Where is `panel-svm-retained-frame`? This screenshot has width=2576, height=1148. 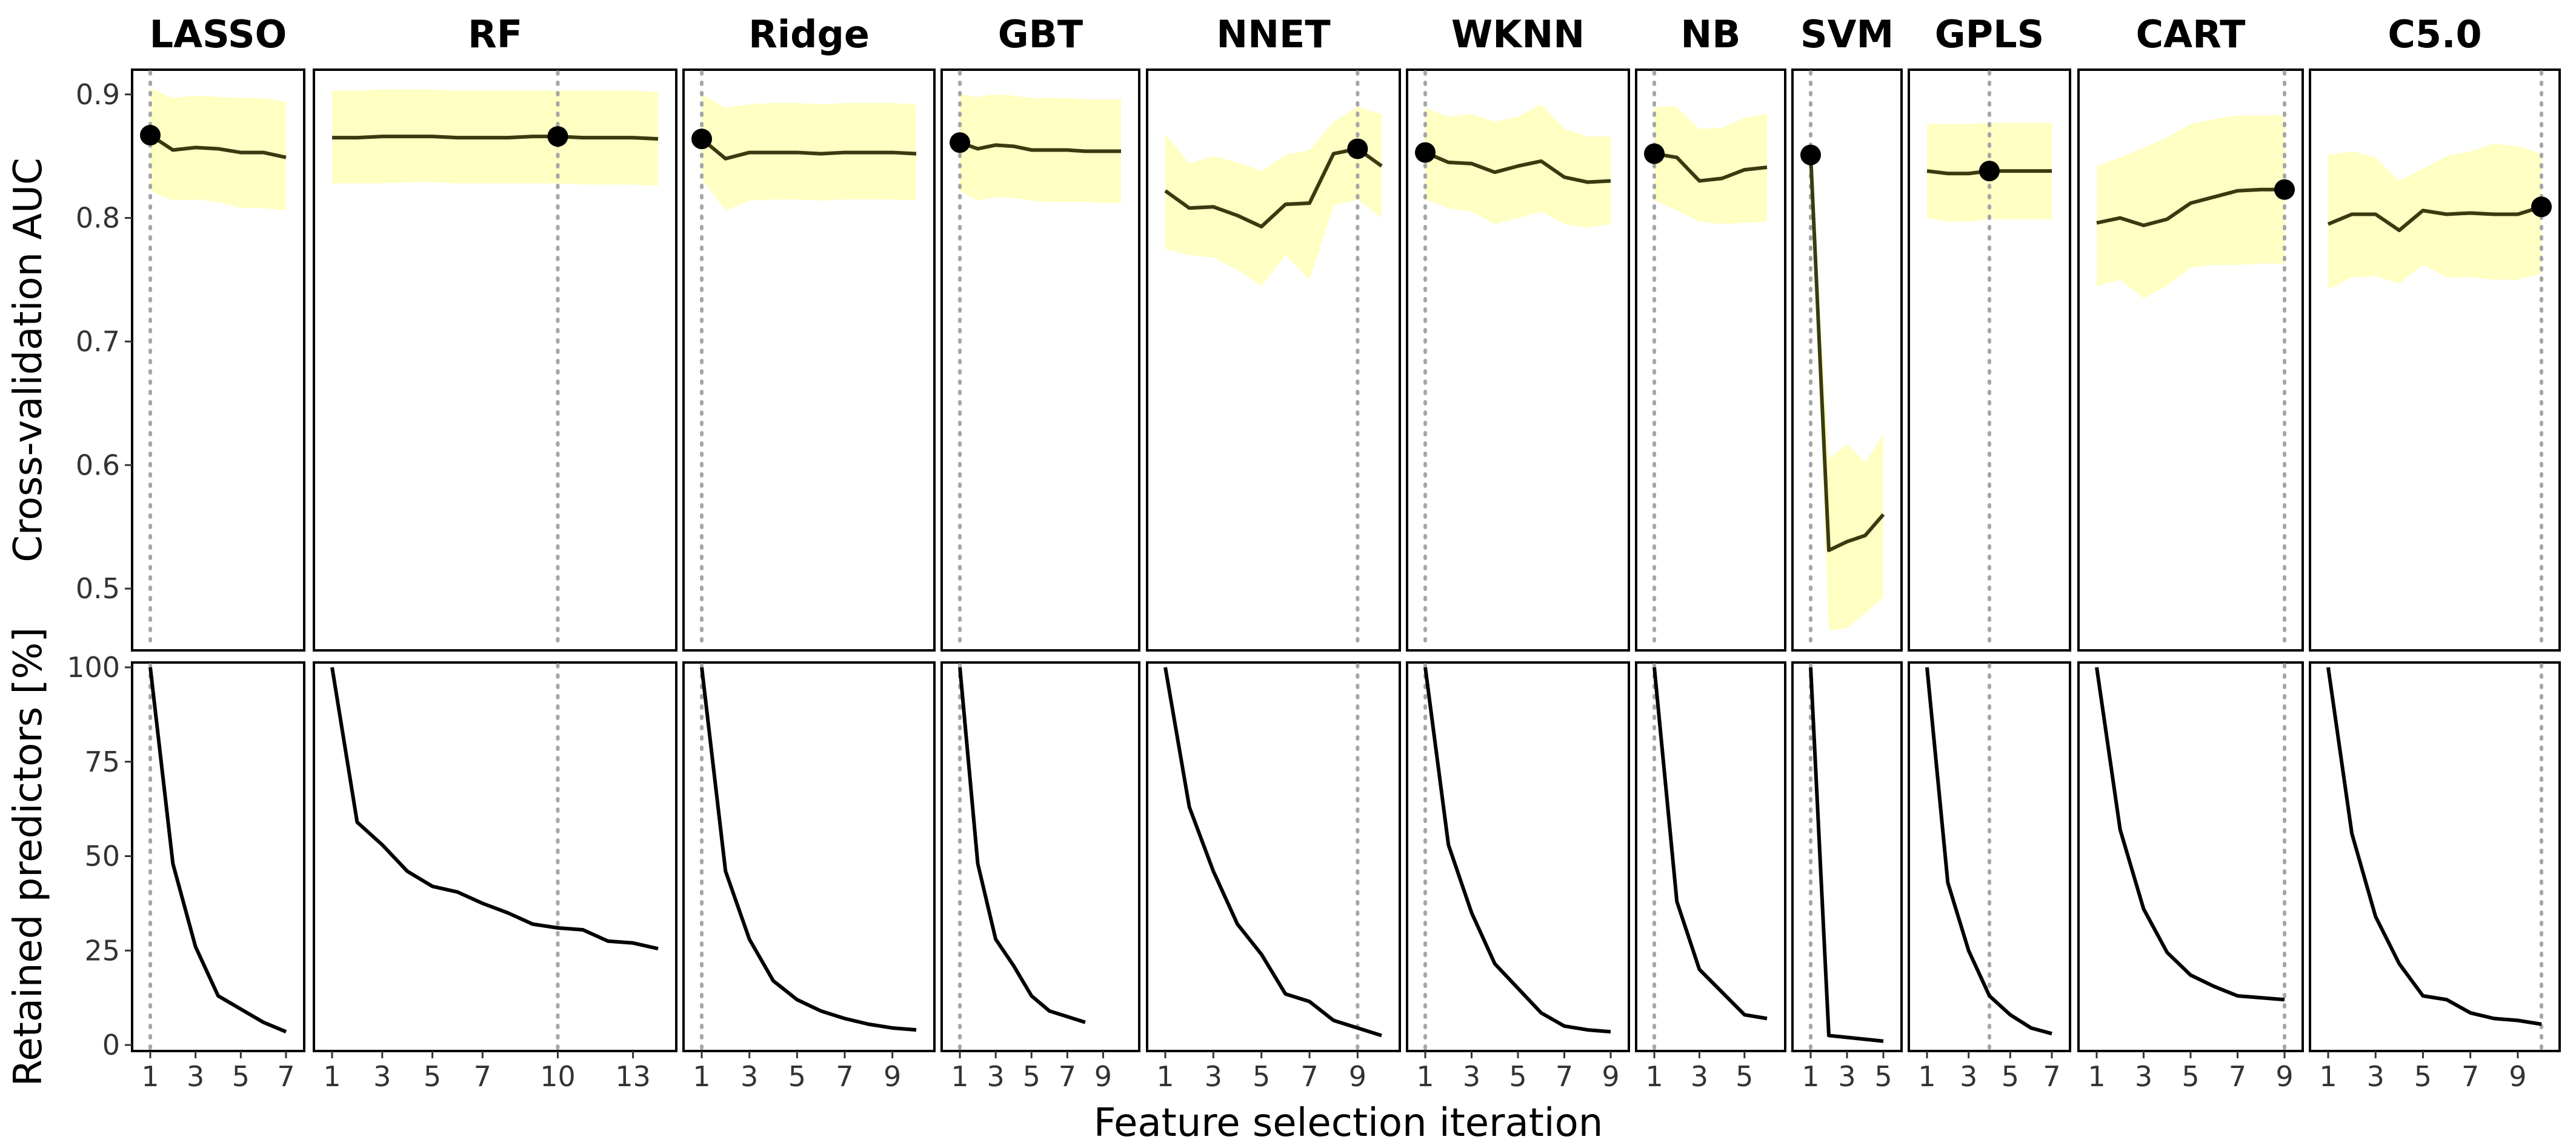 panel-svm-retained-frame is located at coordinates (1847, 856).